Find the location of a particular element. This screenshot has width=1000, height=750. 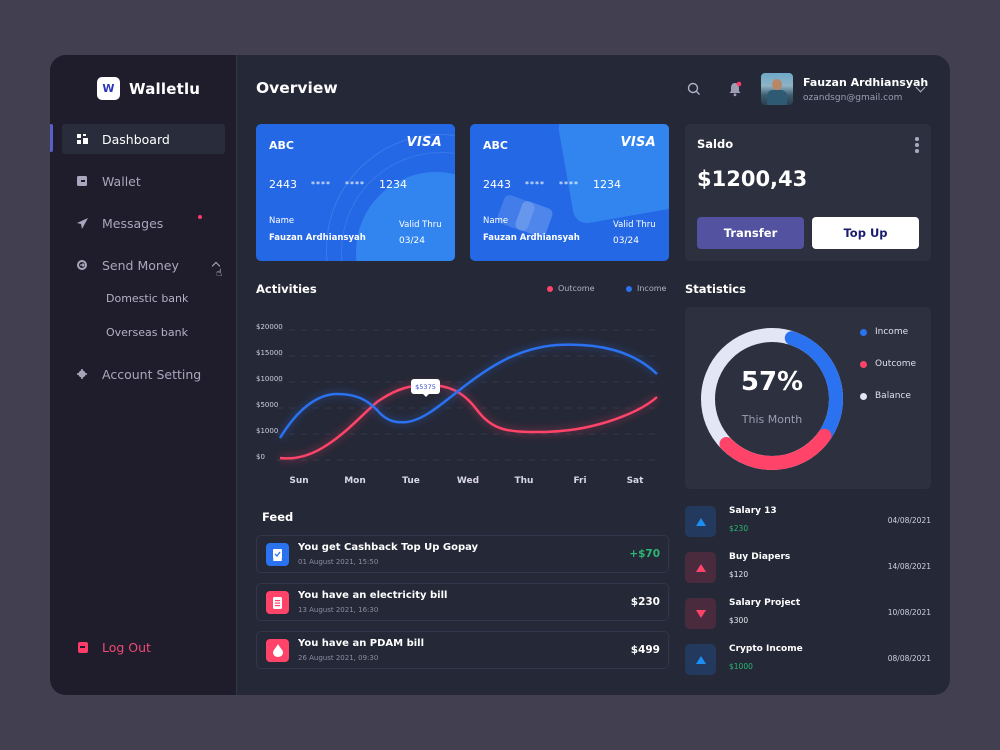

app-logo: W Walletlu is located at coordinates (148, 88).